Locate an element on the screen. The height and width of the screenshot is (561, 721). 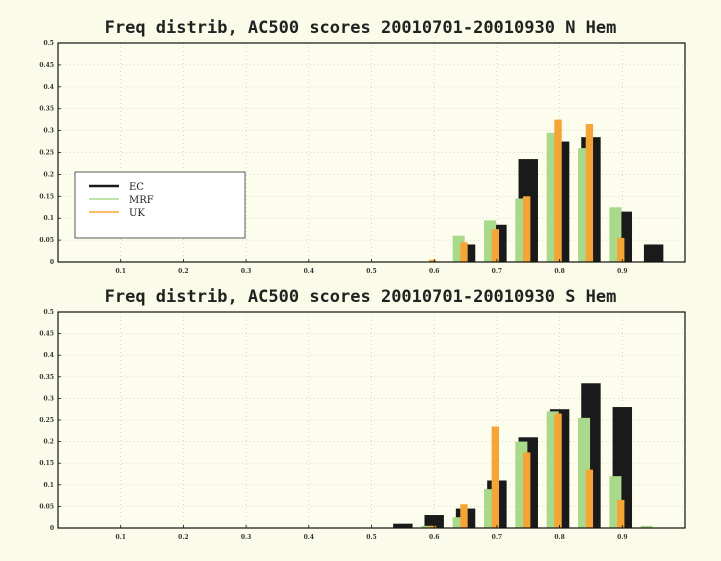
legend-box is located at coordinates (160, 205).